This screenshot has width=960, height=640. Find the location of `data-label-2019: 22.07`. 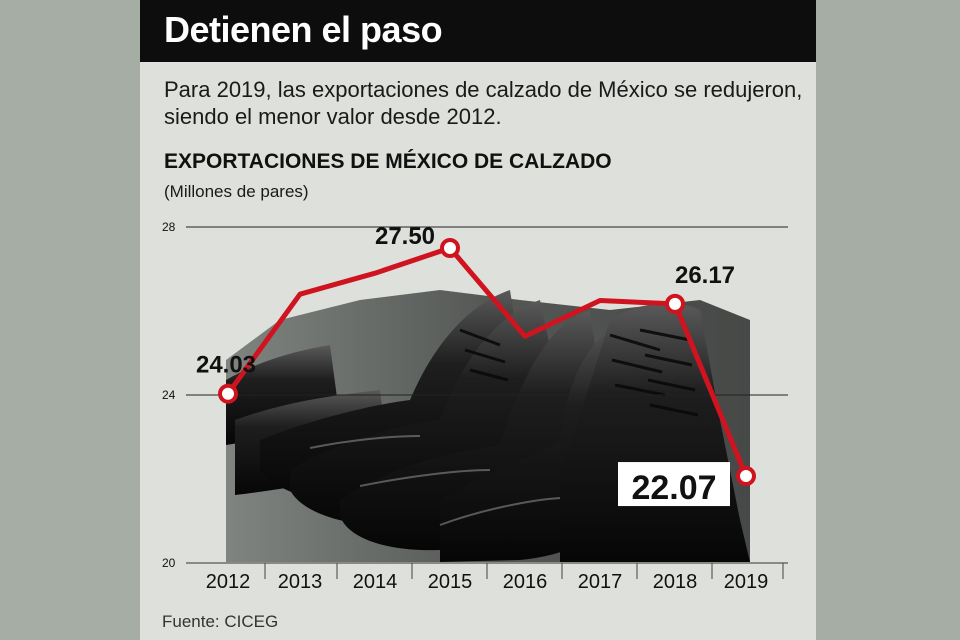

data-label-2019: 22.07 is located at coordinates (673, 488).